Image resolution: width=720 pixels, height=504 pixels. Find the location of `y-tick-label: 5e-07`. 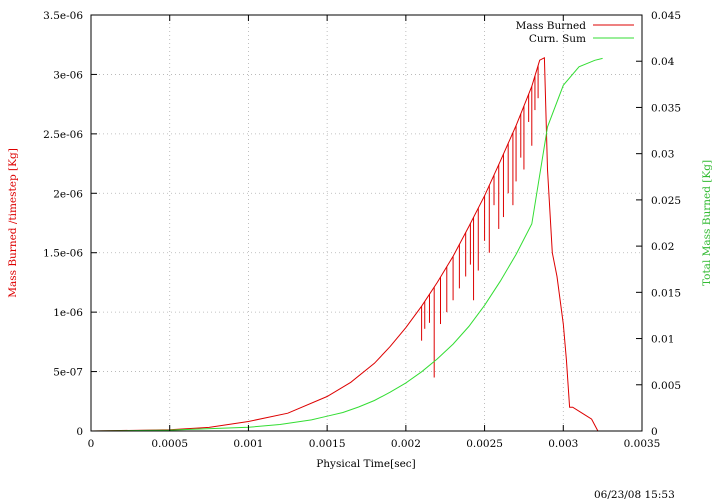

y-tick-label: 5e-07 is located at coordinates (68, 373).